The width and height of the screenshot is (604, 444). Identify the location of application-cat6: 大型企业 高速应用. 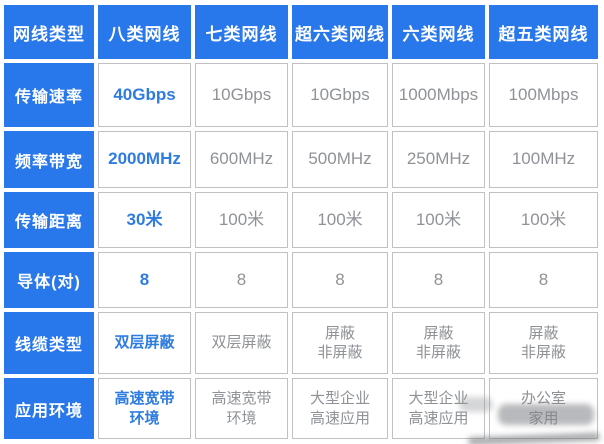
(438, 408).